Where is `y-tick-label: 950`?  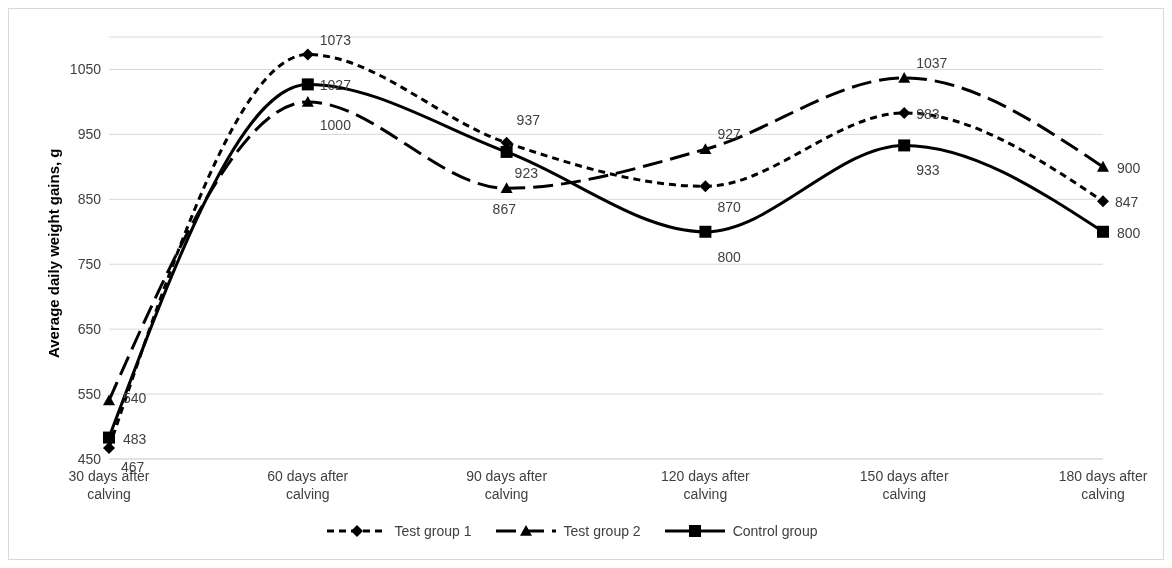
y-tick-label: 950 is located at coordinates (89, 134).